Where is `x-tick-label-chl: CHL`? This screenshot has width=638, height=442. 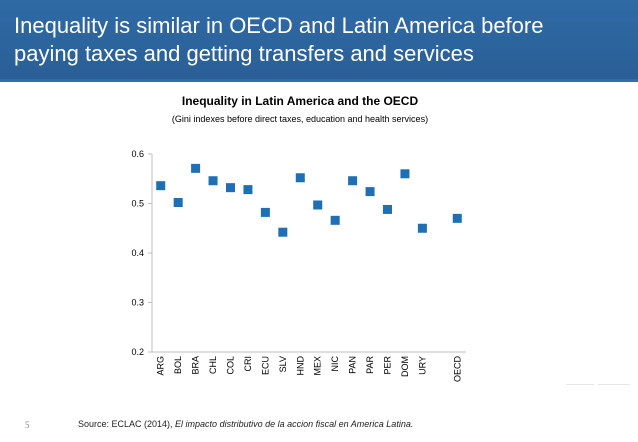
x-tick-label-chl: CHL is located at coordinates (213, 365).